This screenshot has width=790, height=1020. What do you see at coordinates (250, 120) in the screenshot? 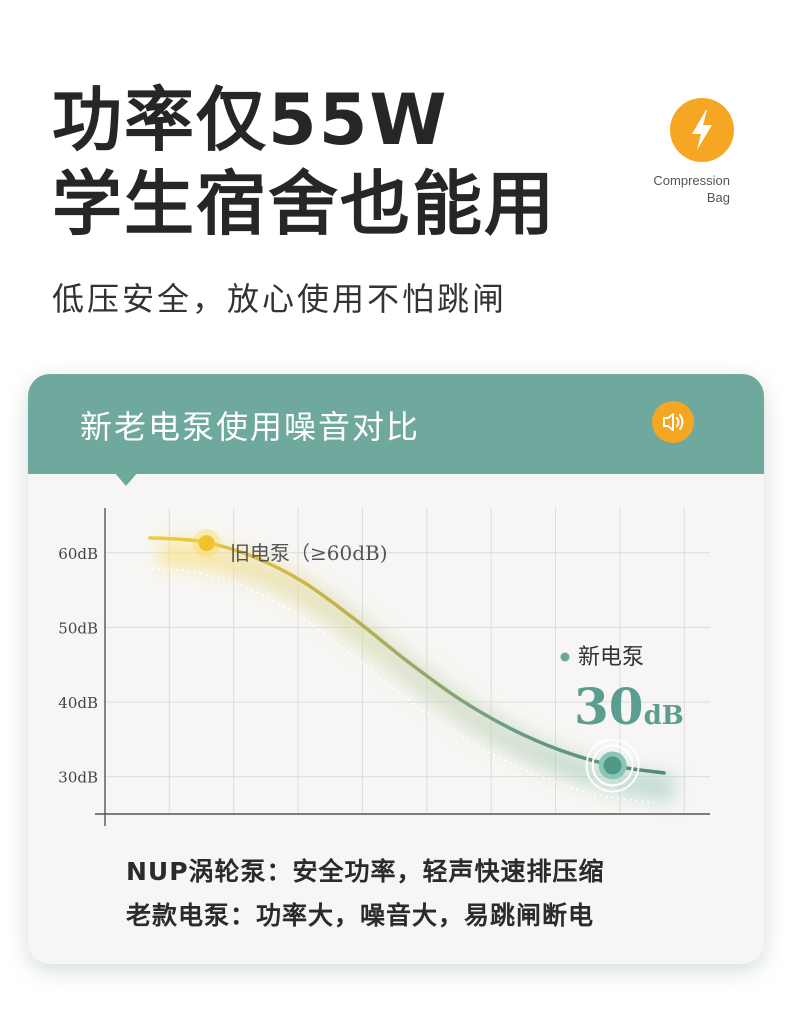
I see `headline-line-1: 功率仅55W` at bounding box center [250, 120].